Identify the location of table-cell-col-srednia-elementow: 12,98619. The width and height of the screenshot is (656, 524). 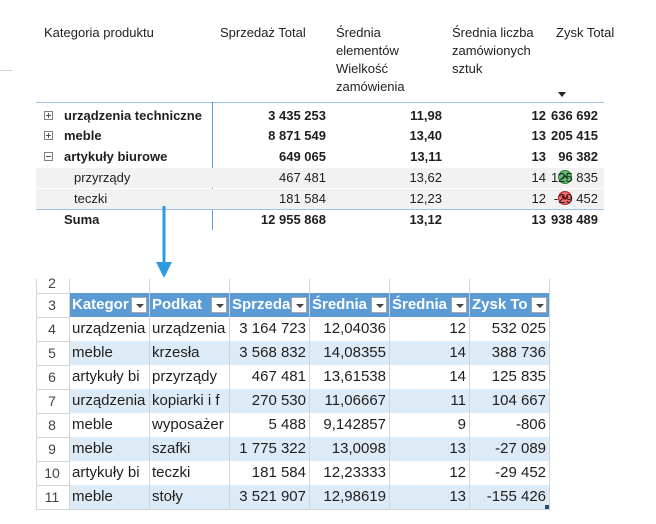
(349, 497).